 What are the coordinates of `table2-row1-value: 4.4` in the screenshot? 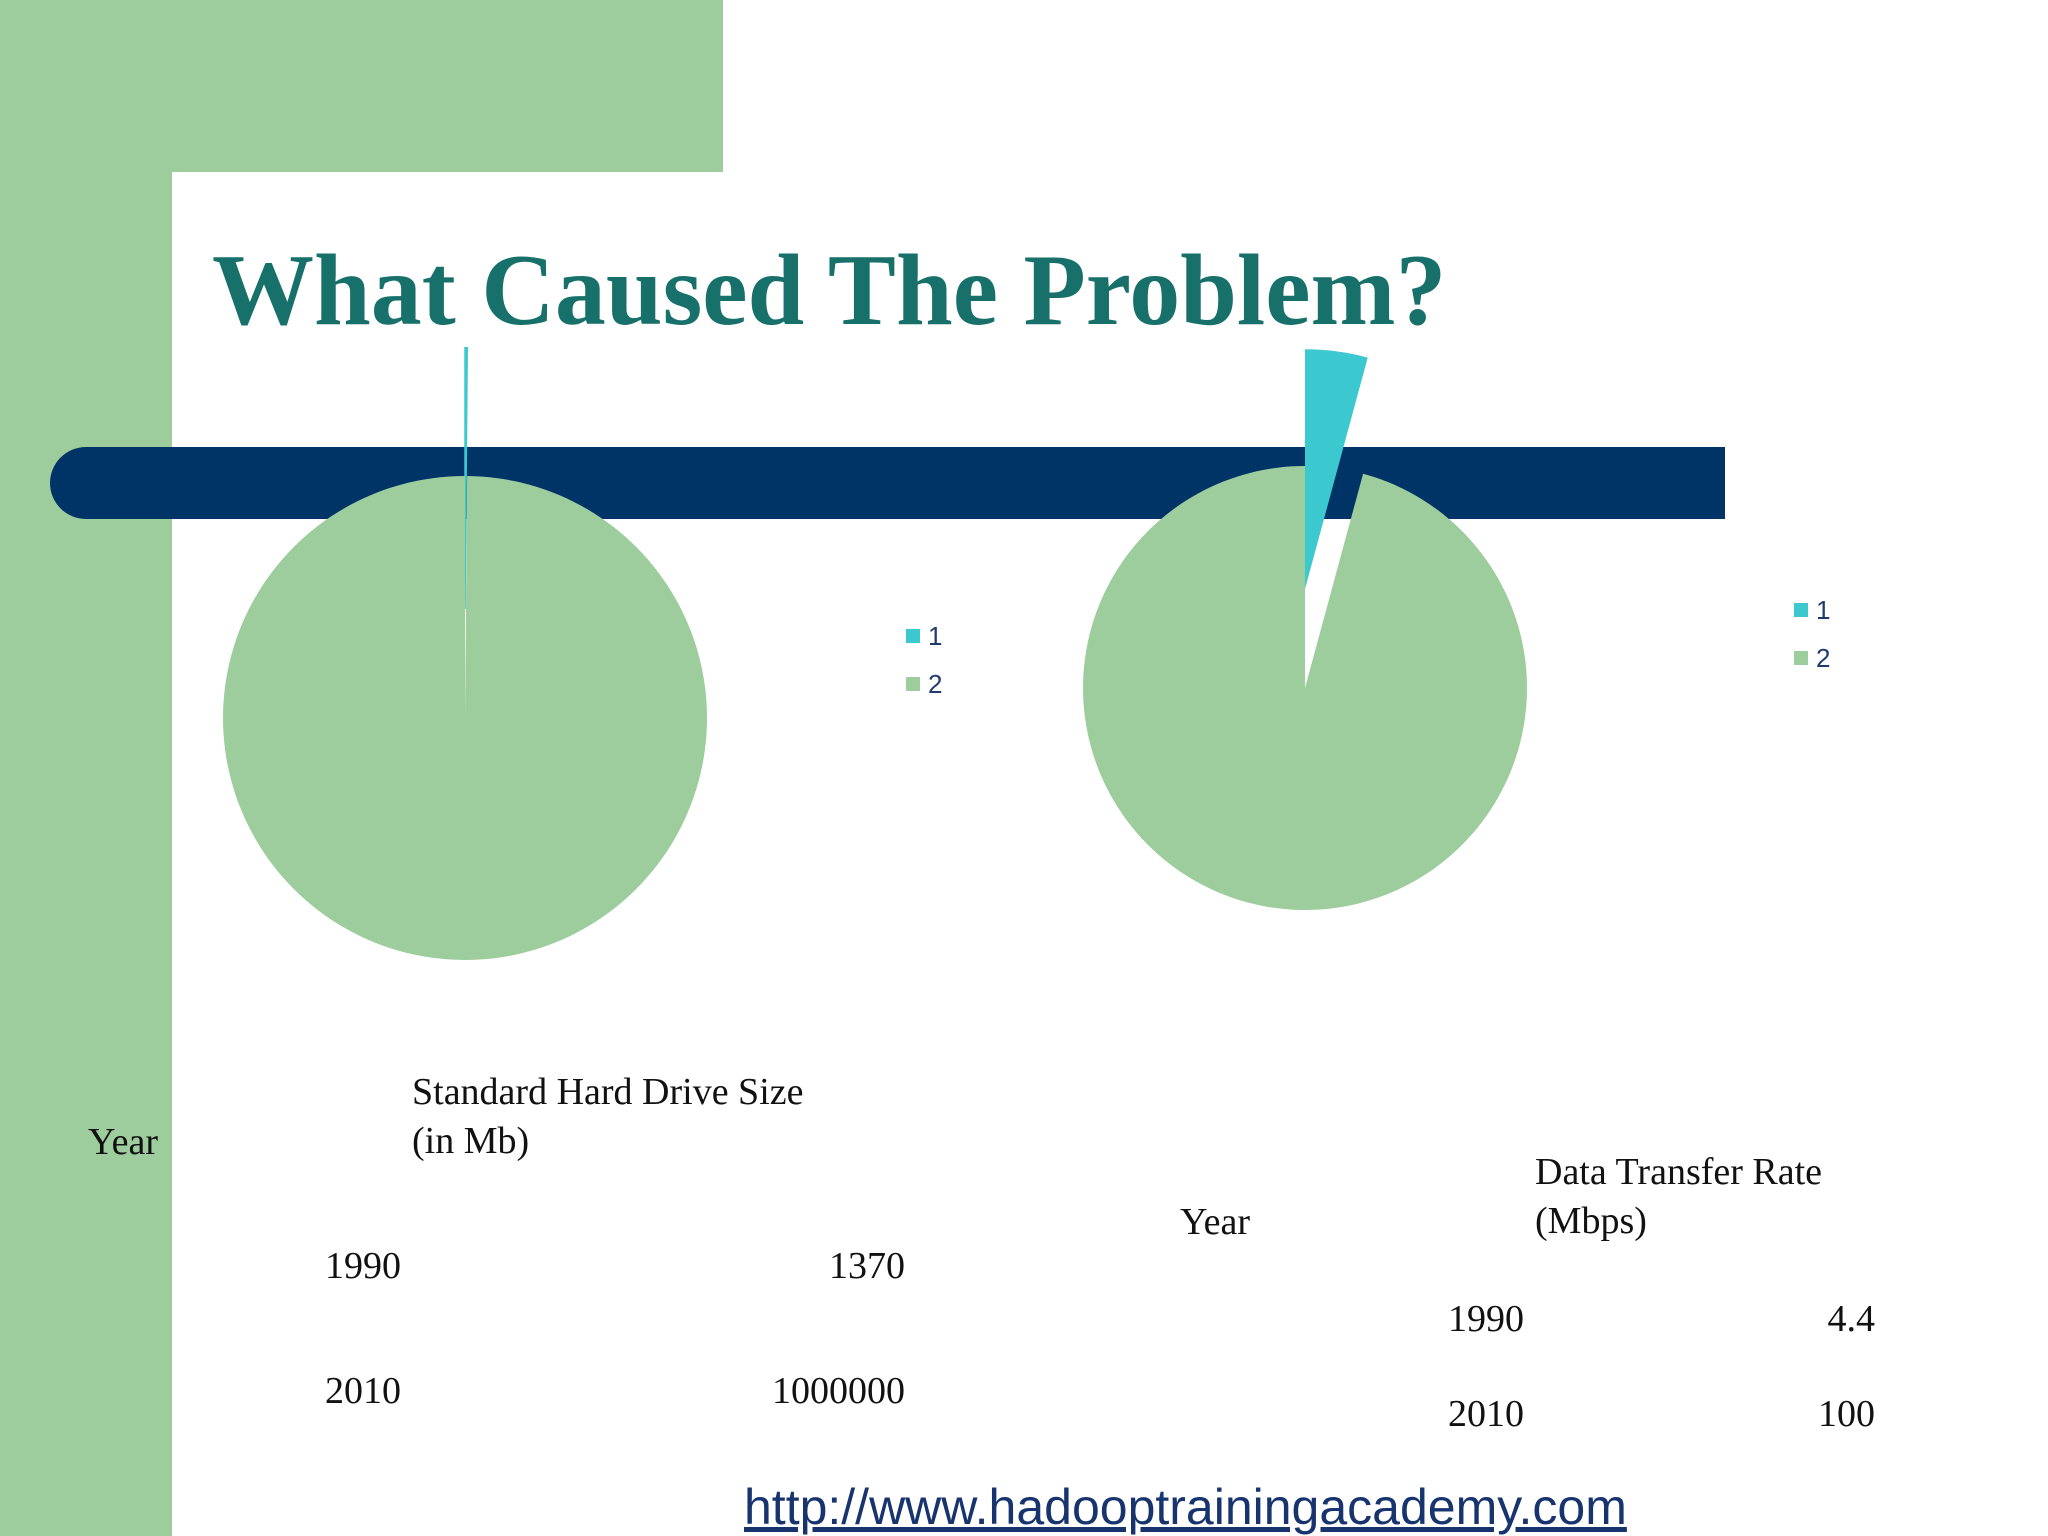 It's located at (1851, 1319).